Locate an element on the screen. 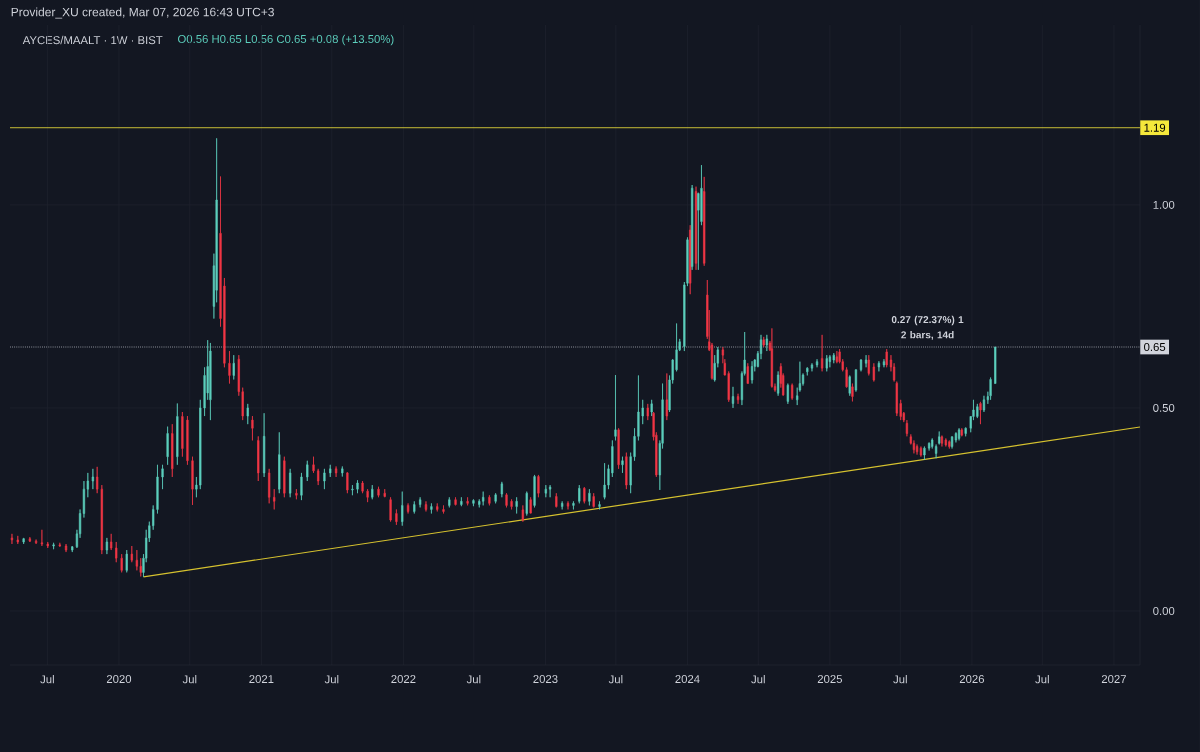  x-tick-label: 2021 is located at coordinates (261, 679).